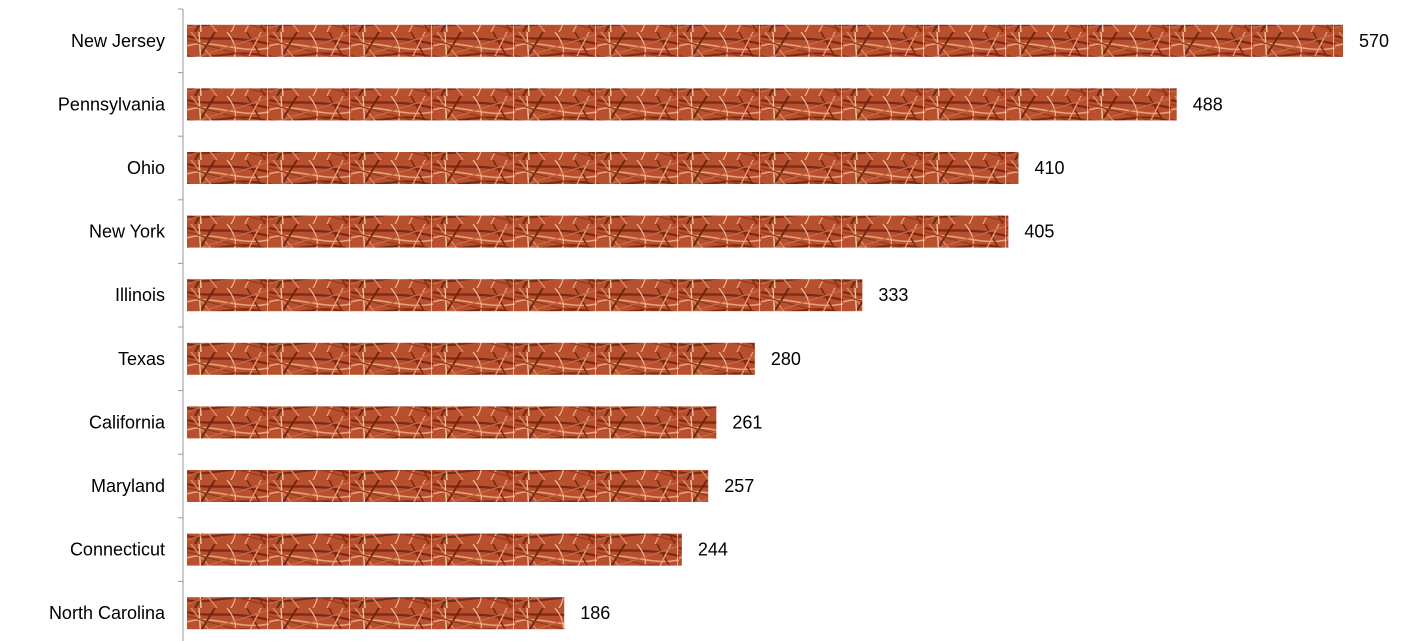  What do you see at coordinates (786, 359) in the screenshot?
I see `value-label: 280` at bounding box center [786, 359].